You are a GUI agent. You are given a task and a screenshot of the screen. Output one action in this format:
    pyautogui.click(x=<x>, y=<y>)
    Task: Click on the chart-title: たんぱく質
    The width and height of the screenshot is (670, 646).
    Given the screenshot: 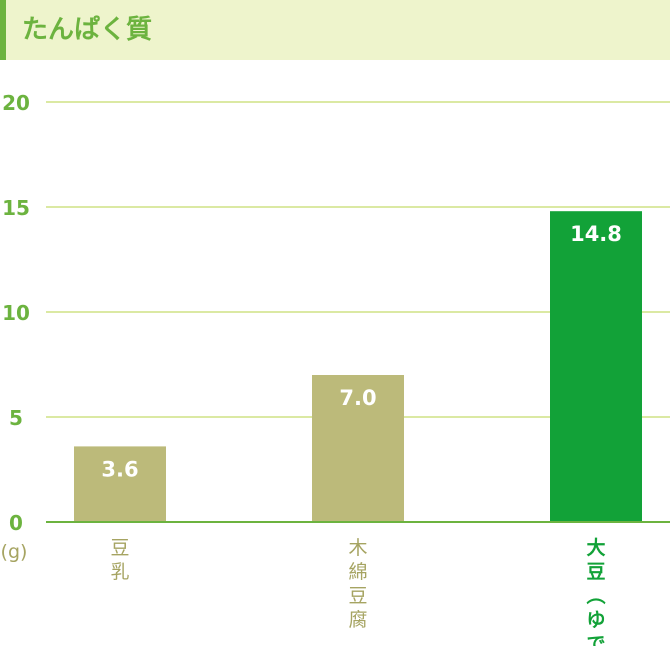 What is the action you would take?
    pyautogui.click(x=87, y=30)
    